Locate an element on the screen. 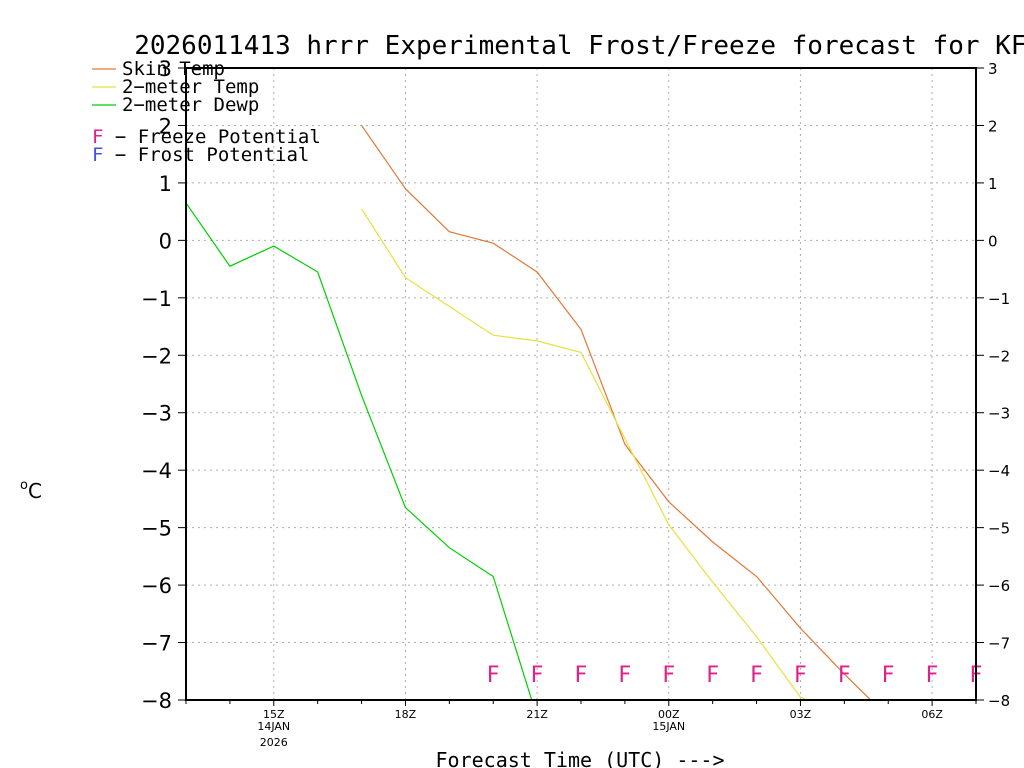  legend-letter-entry: F − Freeze Potential is located at coordinates (206, 137).